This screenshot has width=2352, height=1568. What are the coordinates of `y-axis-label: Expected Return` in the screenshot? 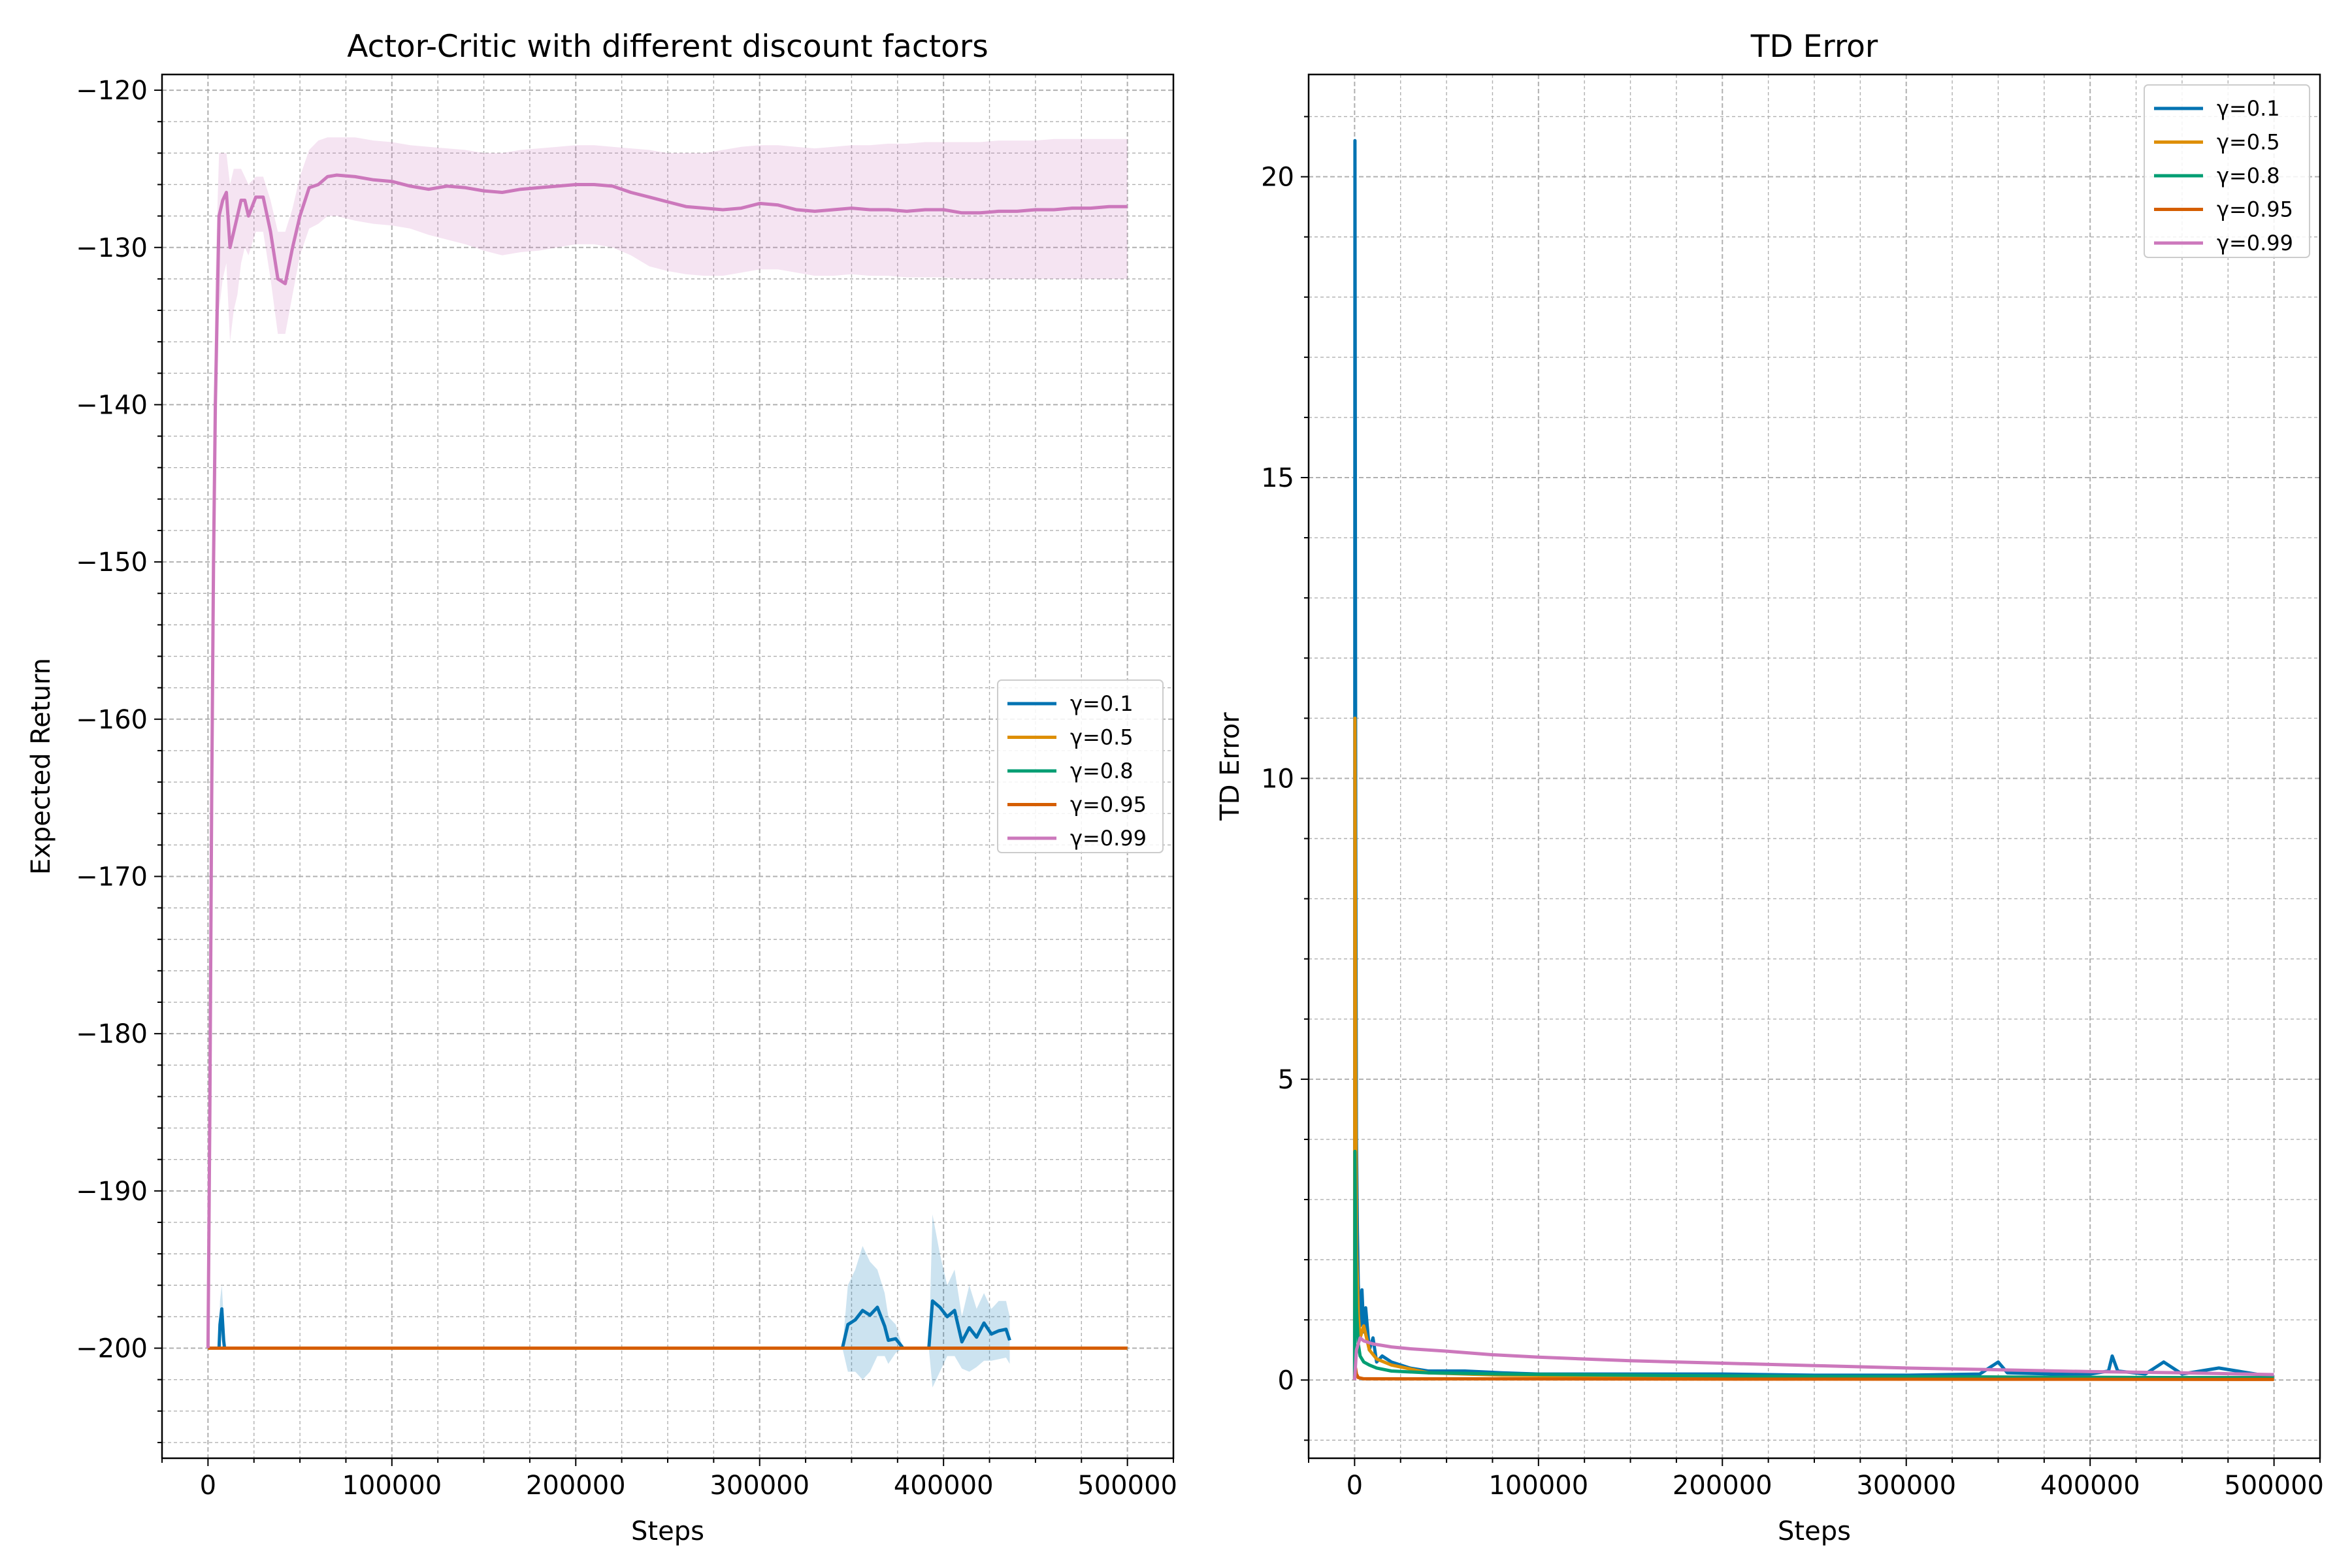 It's located at (41, 766).